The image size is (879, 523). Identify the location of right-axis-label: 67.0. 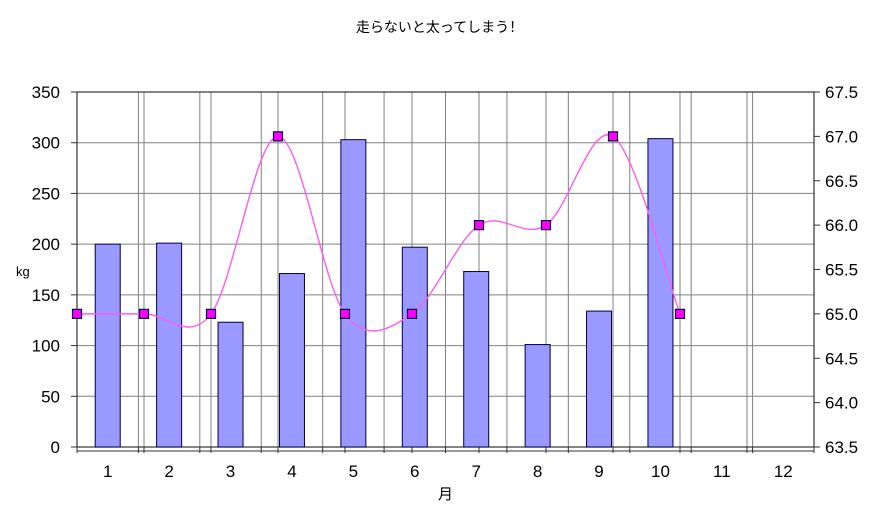
(841, 136).